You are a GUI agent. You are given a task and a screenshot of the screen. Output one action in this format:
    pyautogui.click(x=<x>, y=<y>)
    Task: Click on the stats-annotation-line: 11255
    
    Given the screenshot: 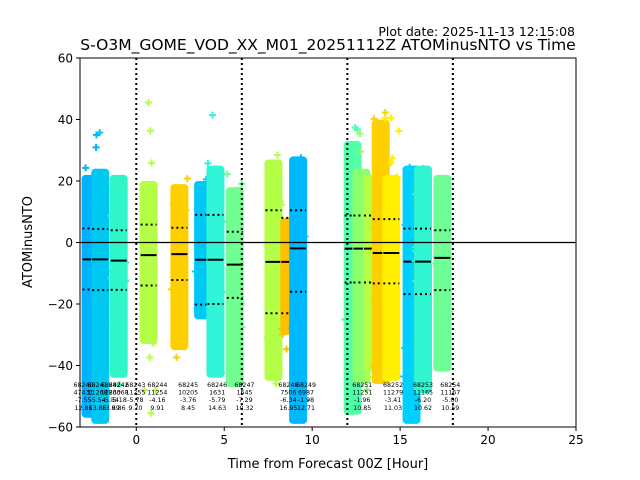 What is the action you would take?
    pyautogui.click(x=135, y=393)
    